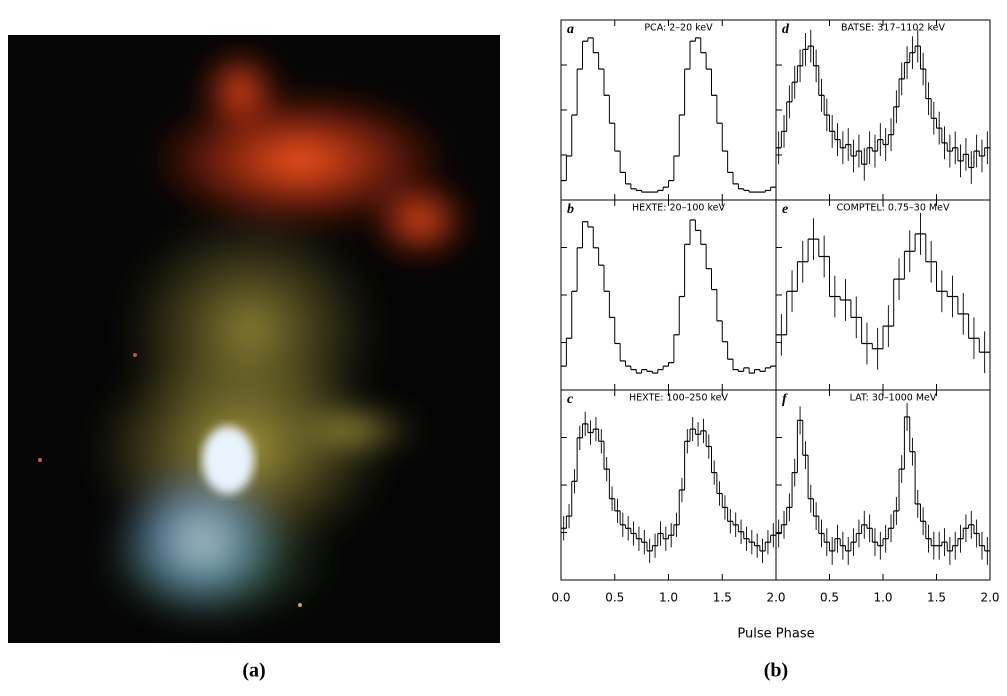 The image size is (1007, 696). Describe the element at coordinates (679, 398) in the screenshot. I see `panel-label: HEXTE: 100–250 keV` at that location.